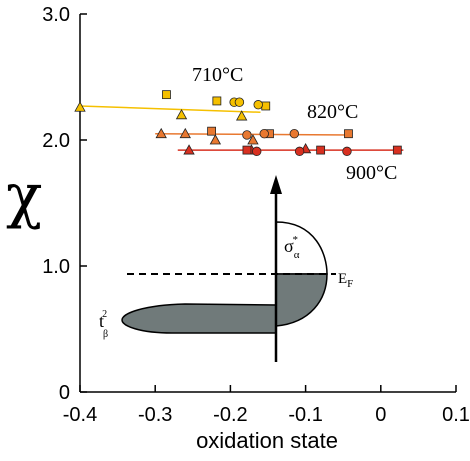  What do you see at coordinates (305, 415) in the screenshot?
I see `x-tick-label: -0.1` at bounding box center [305, 415].